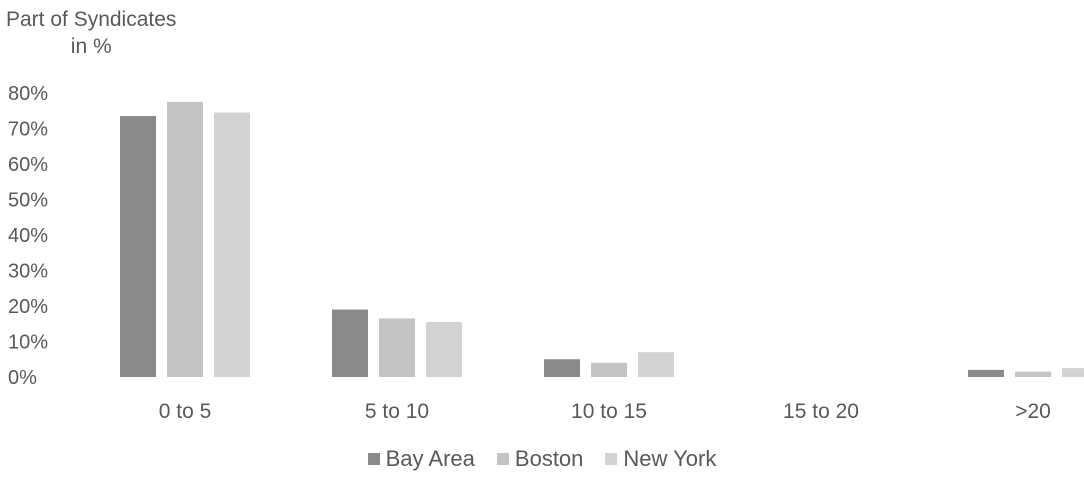 This screenshot has height=477, width=1084. Describe the element at coordinates (430, 458) in the screenshot. I see `legend-label-bay-area: Bay Area` at that location.